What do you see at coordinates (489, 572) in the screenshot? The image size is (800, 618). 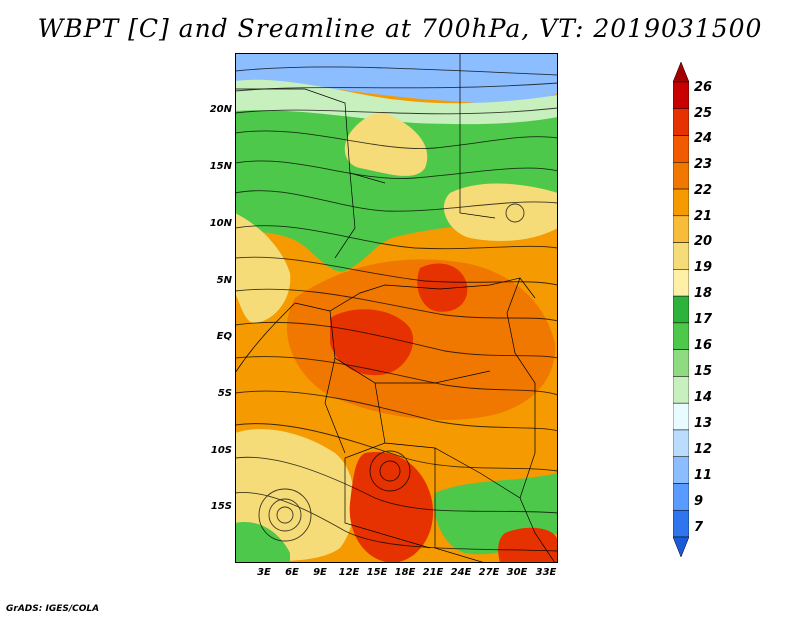 I see `lon-label-27e: 27E` at bounding box center [489, 572].